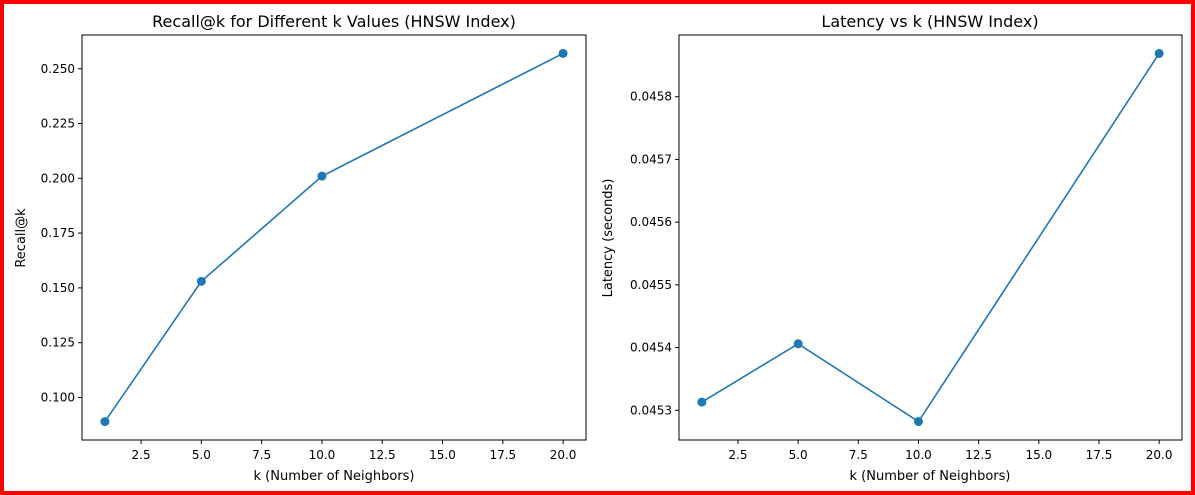 This screenshot has height=495, width=1195. I want to click on recall-y-ticks: 0.100 0.125 0.150 0.175 0.200 0.225 0.250, so click(61, 233).